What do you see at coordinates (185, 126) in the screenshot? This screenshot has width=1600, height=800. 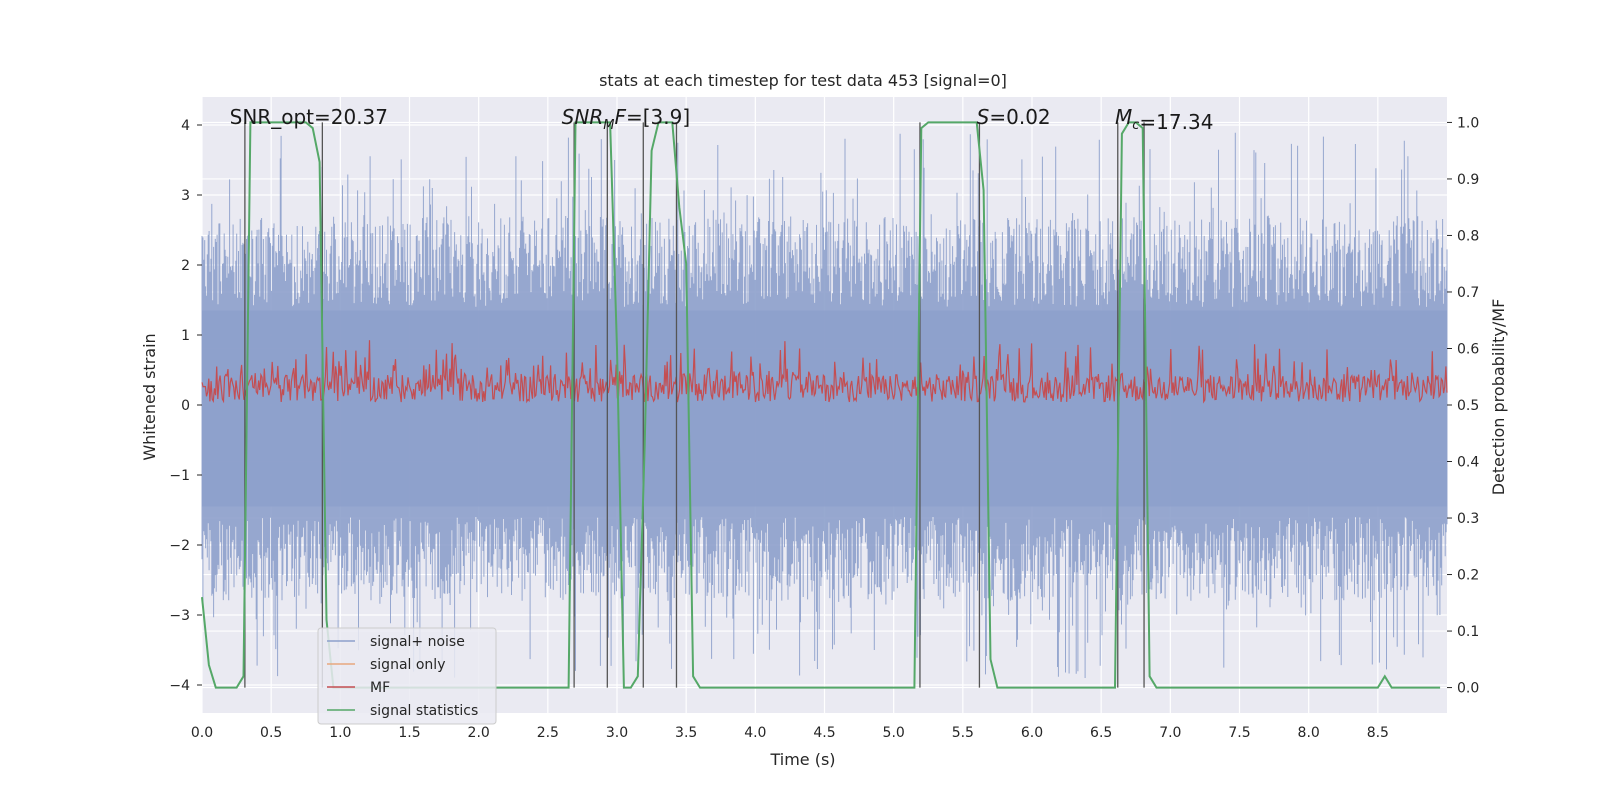 I see `y-tick-label: 4` at bounding box center [185, 126].